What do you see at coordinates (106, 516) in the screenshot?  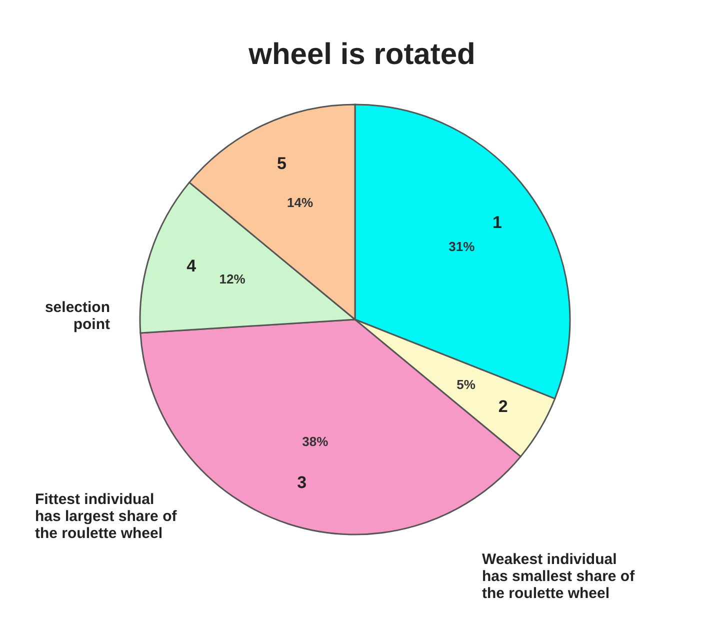 I see `text: Fittest individual has largest share of the roulette wheel` at bounding box center [106, 516].